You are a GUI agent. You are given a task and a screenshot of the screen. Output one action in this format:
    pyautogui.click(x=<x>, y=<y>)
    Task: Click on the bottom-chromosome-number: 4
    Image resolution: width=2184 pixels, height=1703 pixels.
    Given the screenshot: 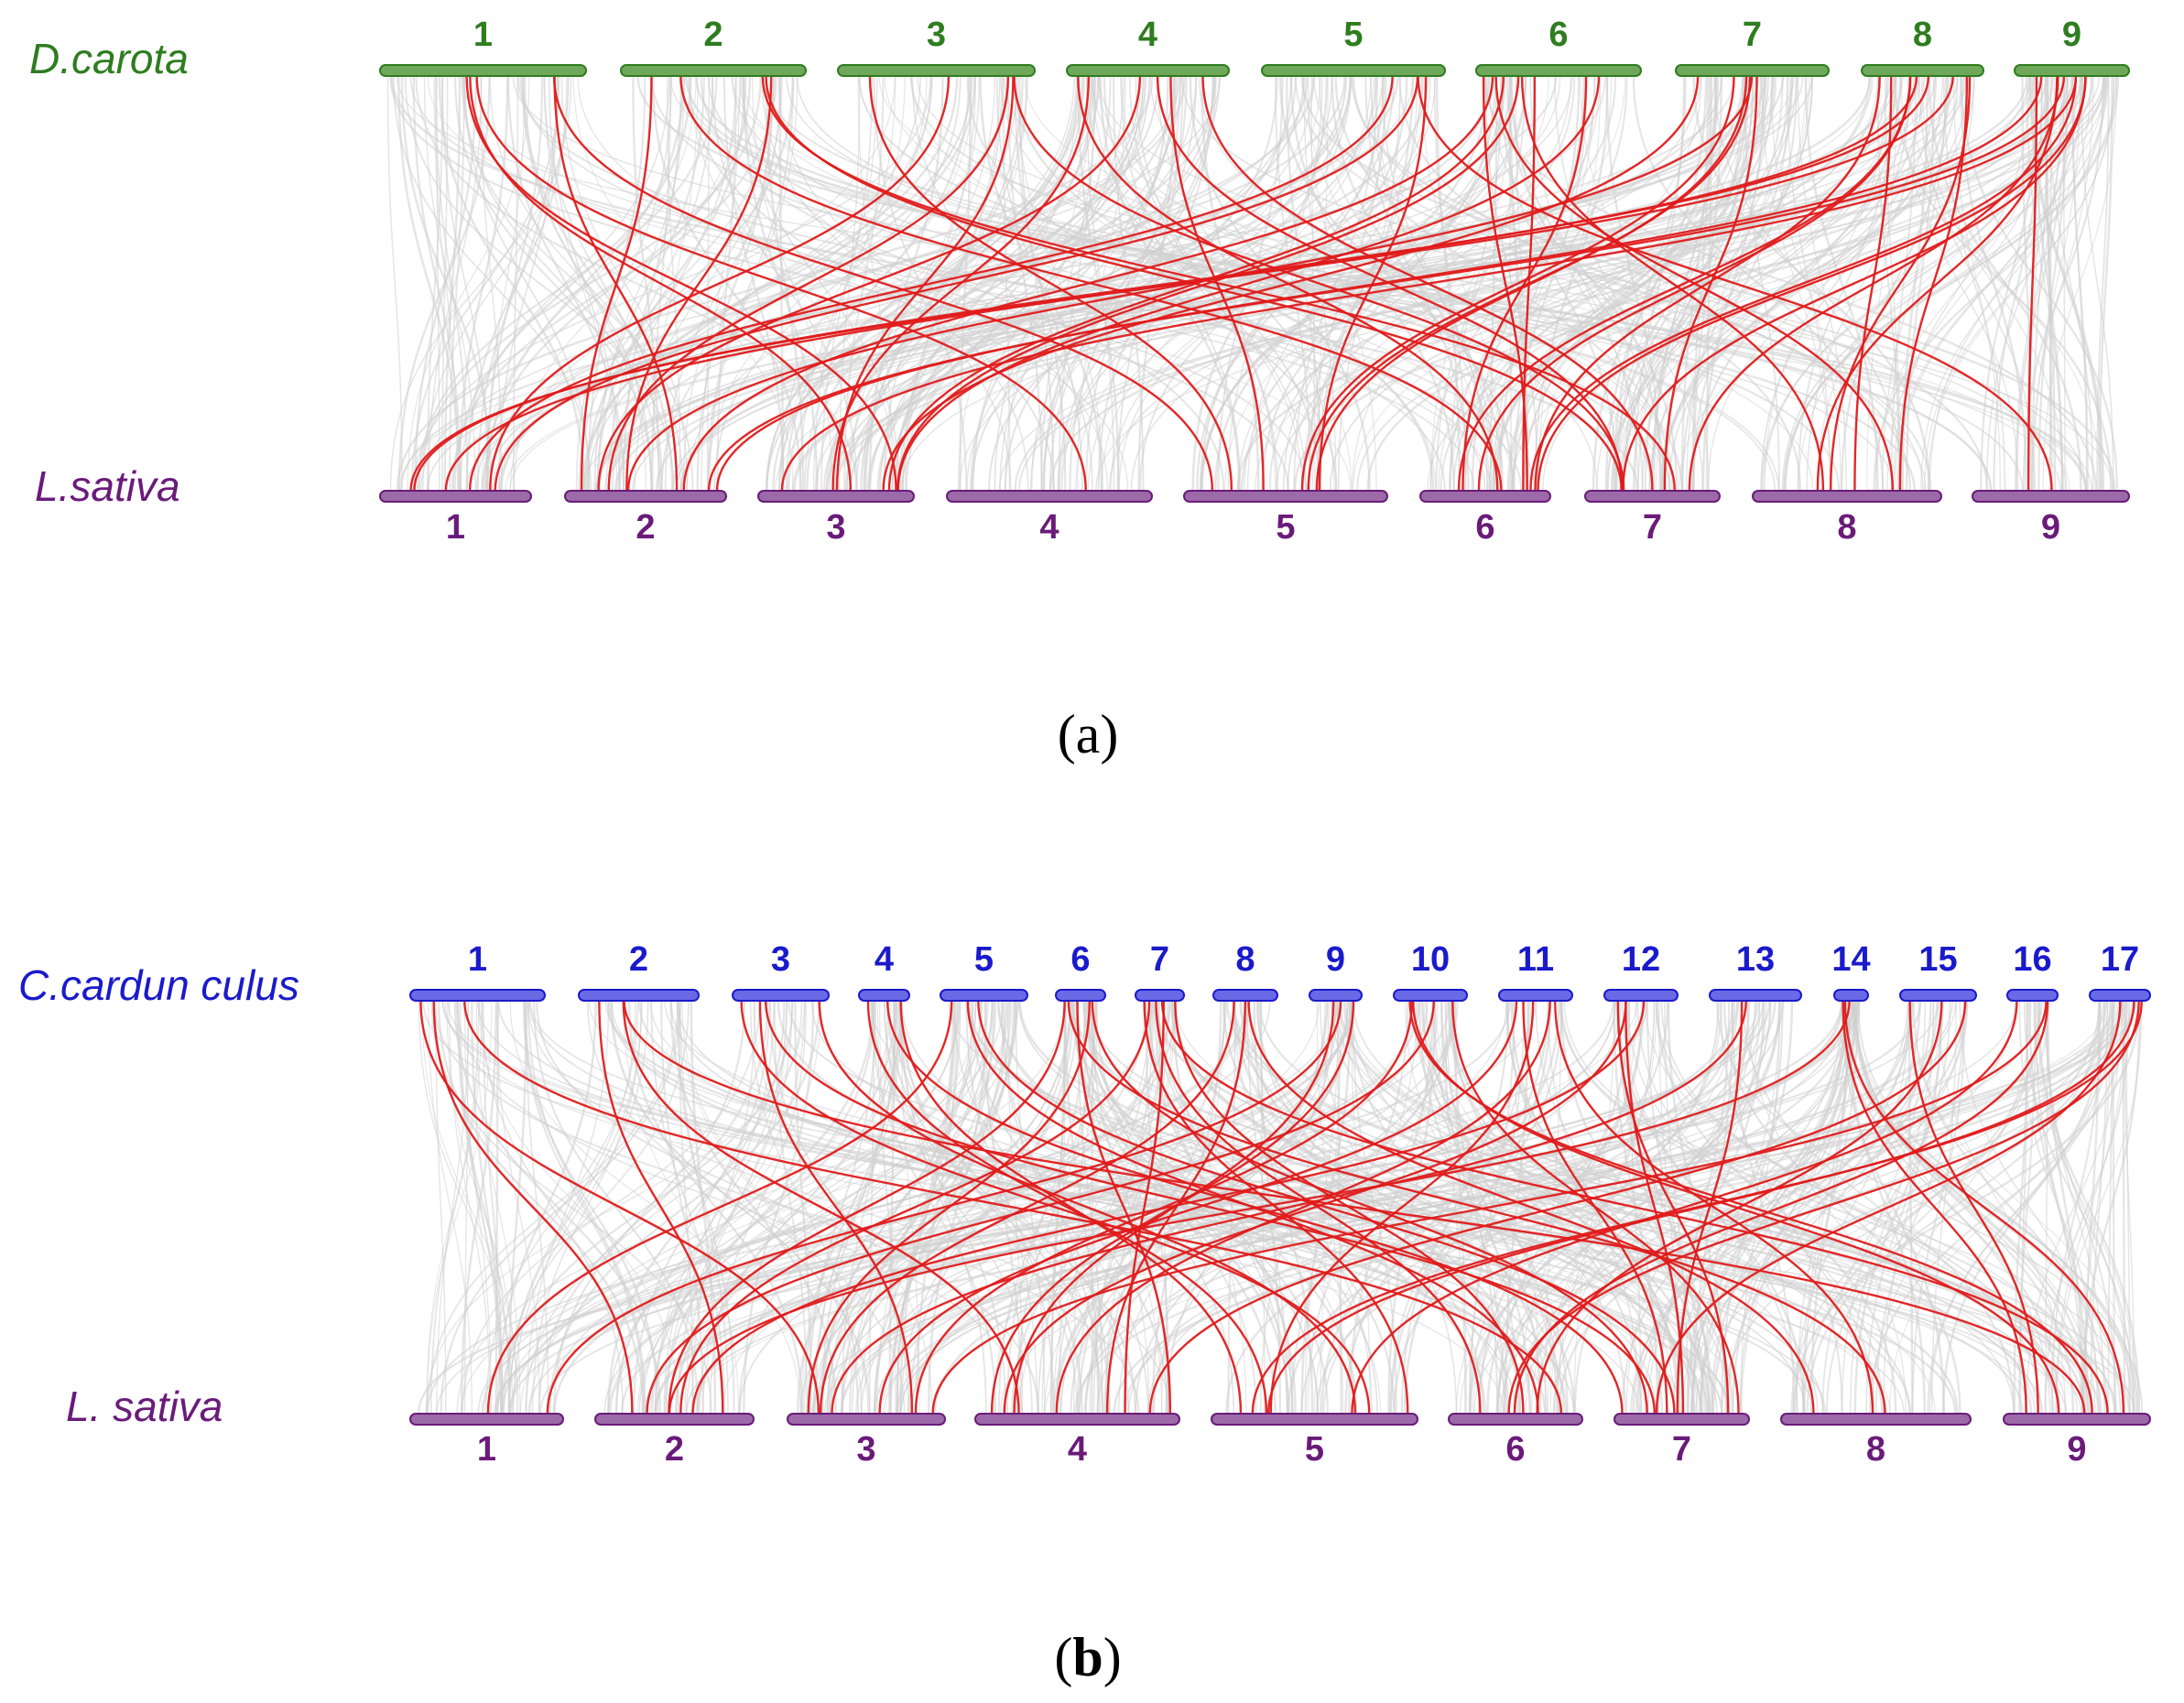 What is the action you would take?
    pyautogui.click(x=1049, y=527)
    